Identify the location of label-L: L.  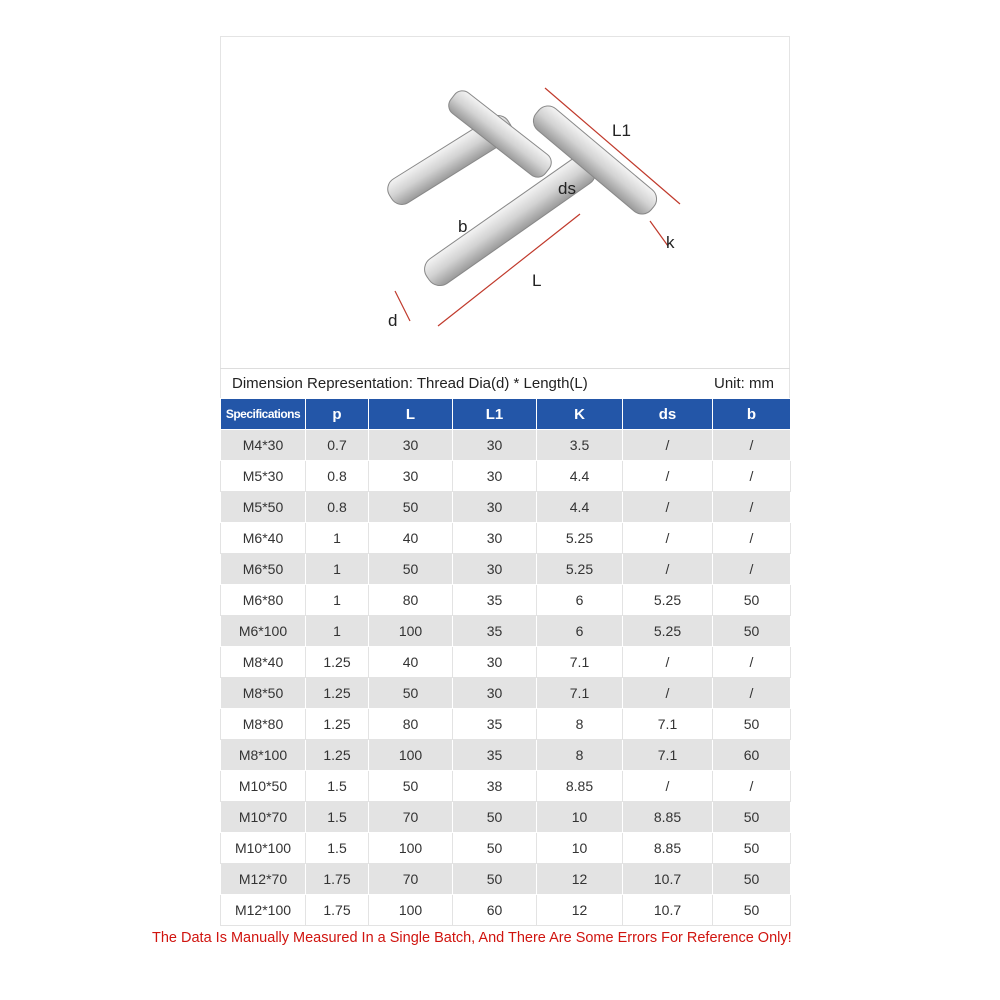
(536, 280).